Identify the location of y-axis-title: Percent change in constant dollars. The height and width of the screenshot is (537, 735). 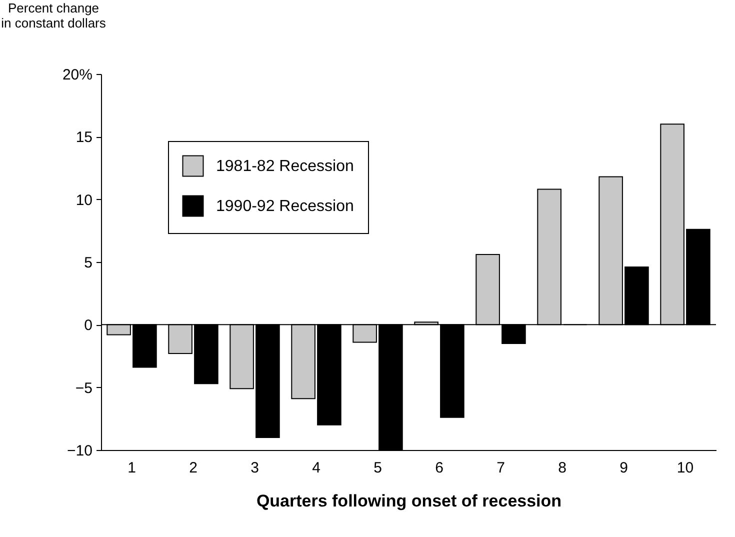
(53, 15).